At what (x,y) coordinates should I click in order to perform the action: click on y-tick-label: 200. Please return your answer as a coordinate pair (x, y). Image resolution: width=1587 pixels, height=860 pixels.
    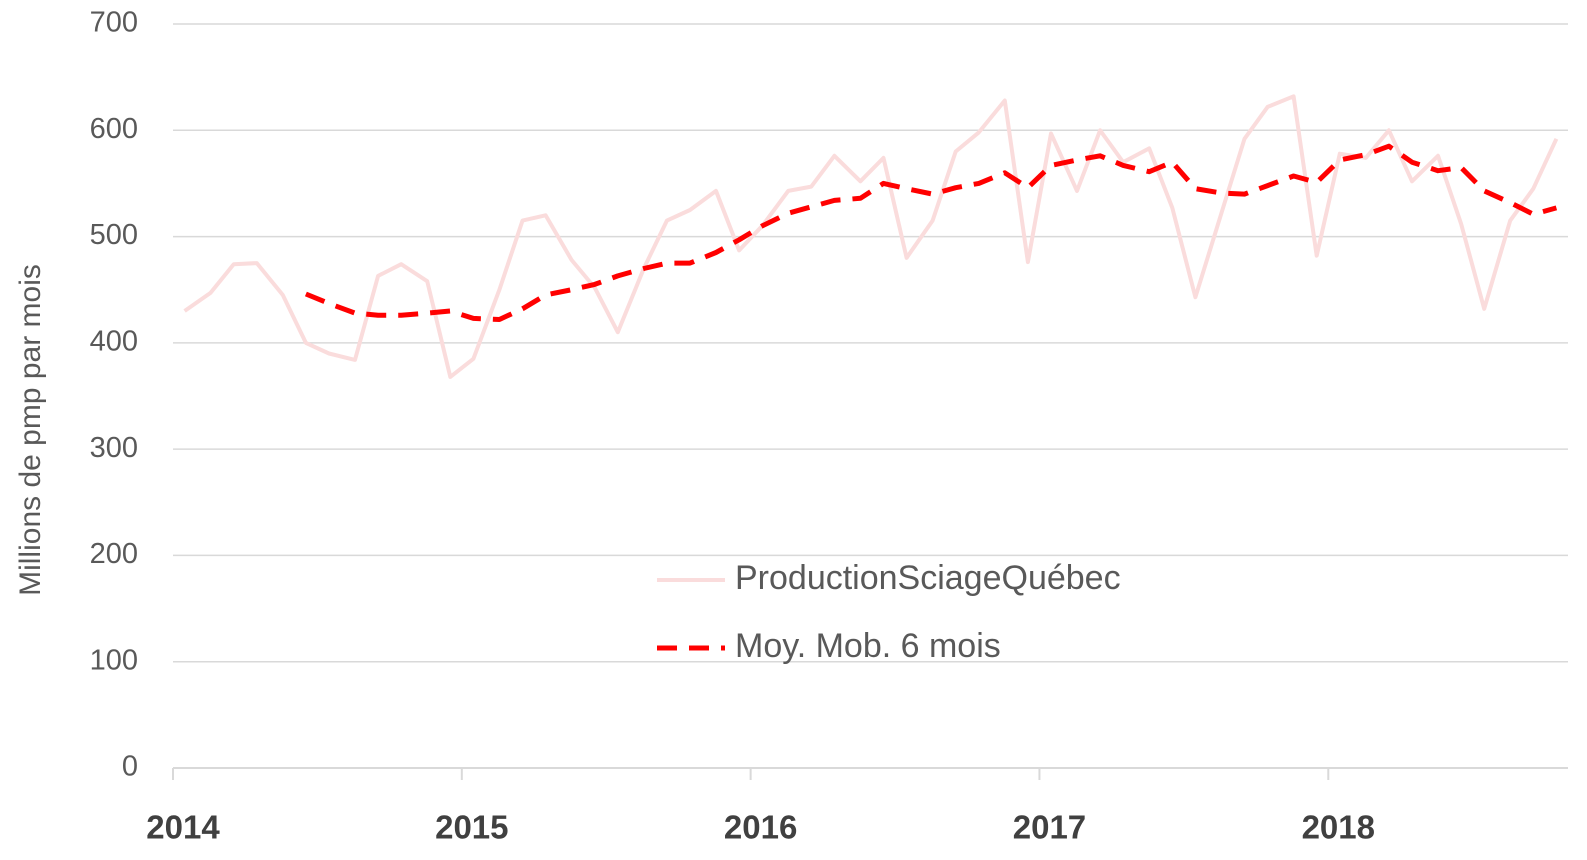
    Looking at the image, I should click on (114, 554).